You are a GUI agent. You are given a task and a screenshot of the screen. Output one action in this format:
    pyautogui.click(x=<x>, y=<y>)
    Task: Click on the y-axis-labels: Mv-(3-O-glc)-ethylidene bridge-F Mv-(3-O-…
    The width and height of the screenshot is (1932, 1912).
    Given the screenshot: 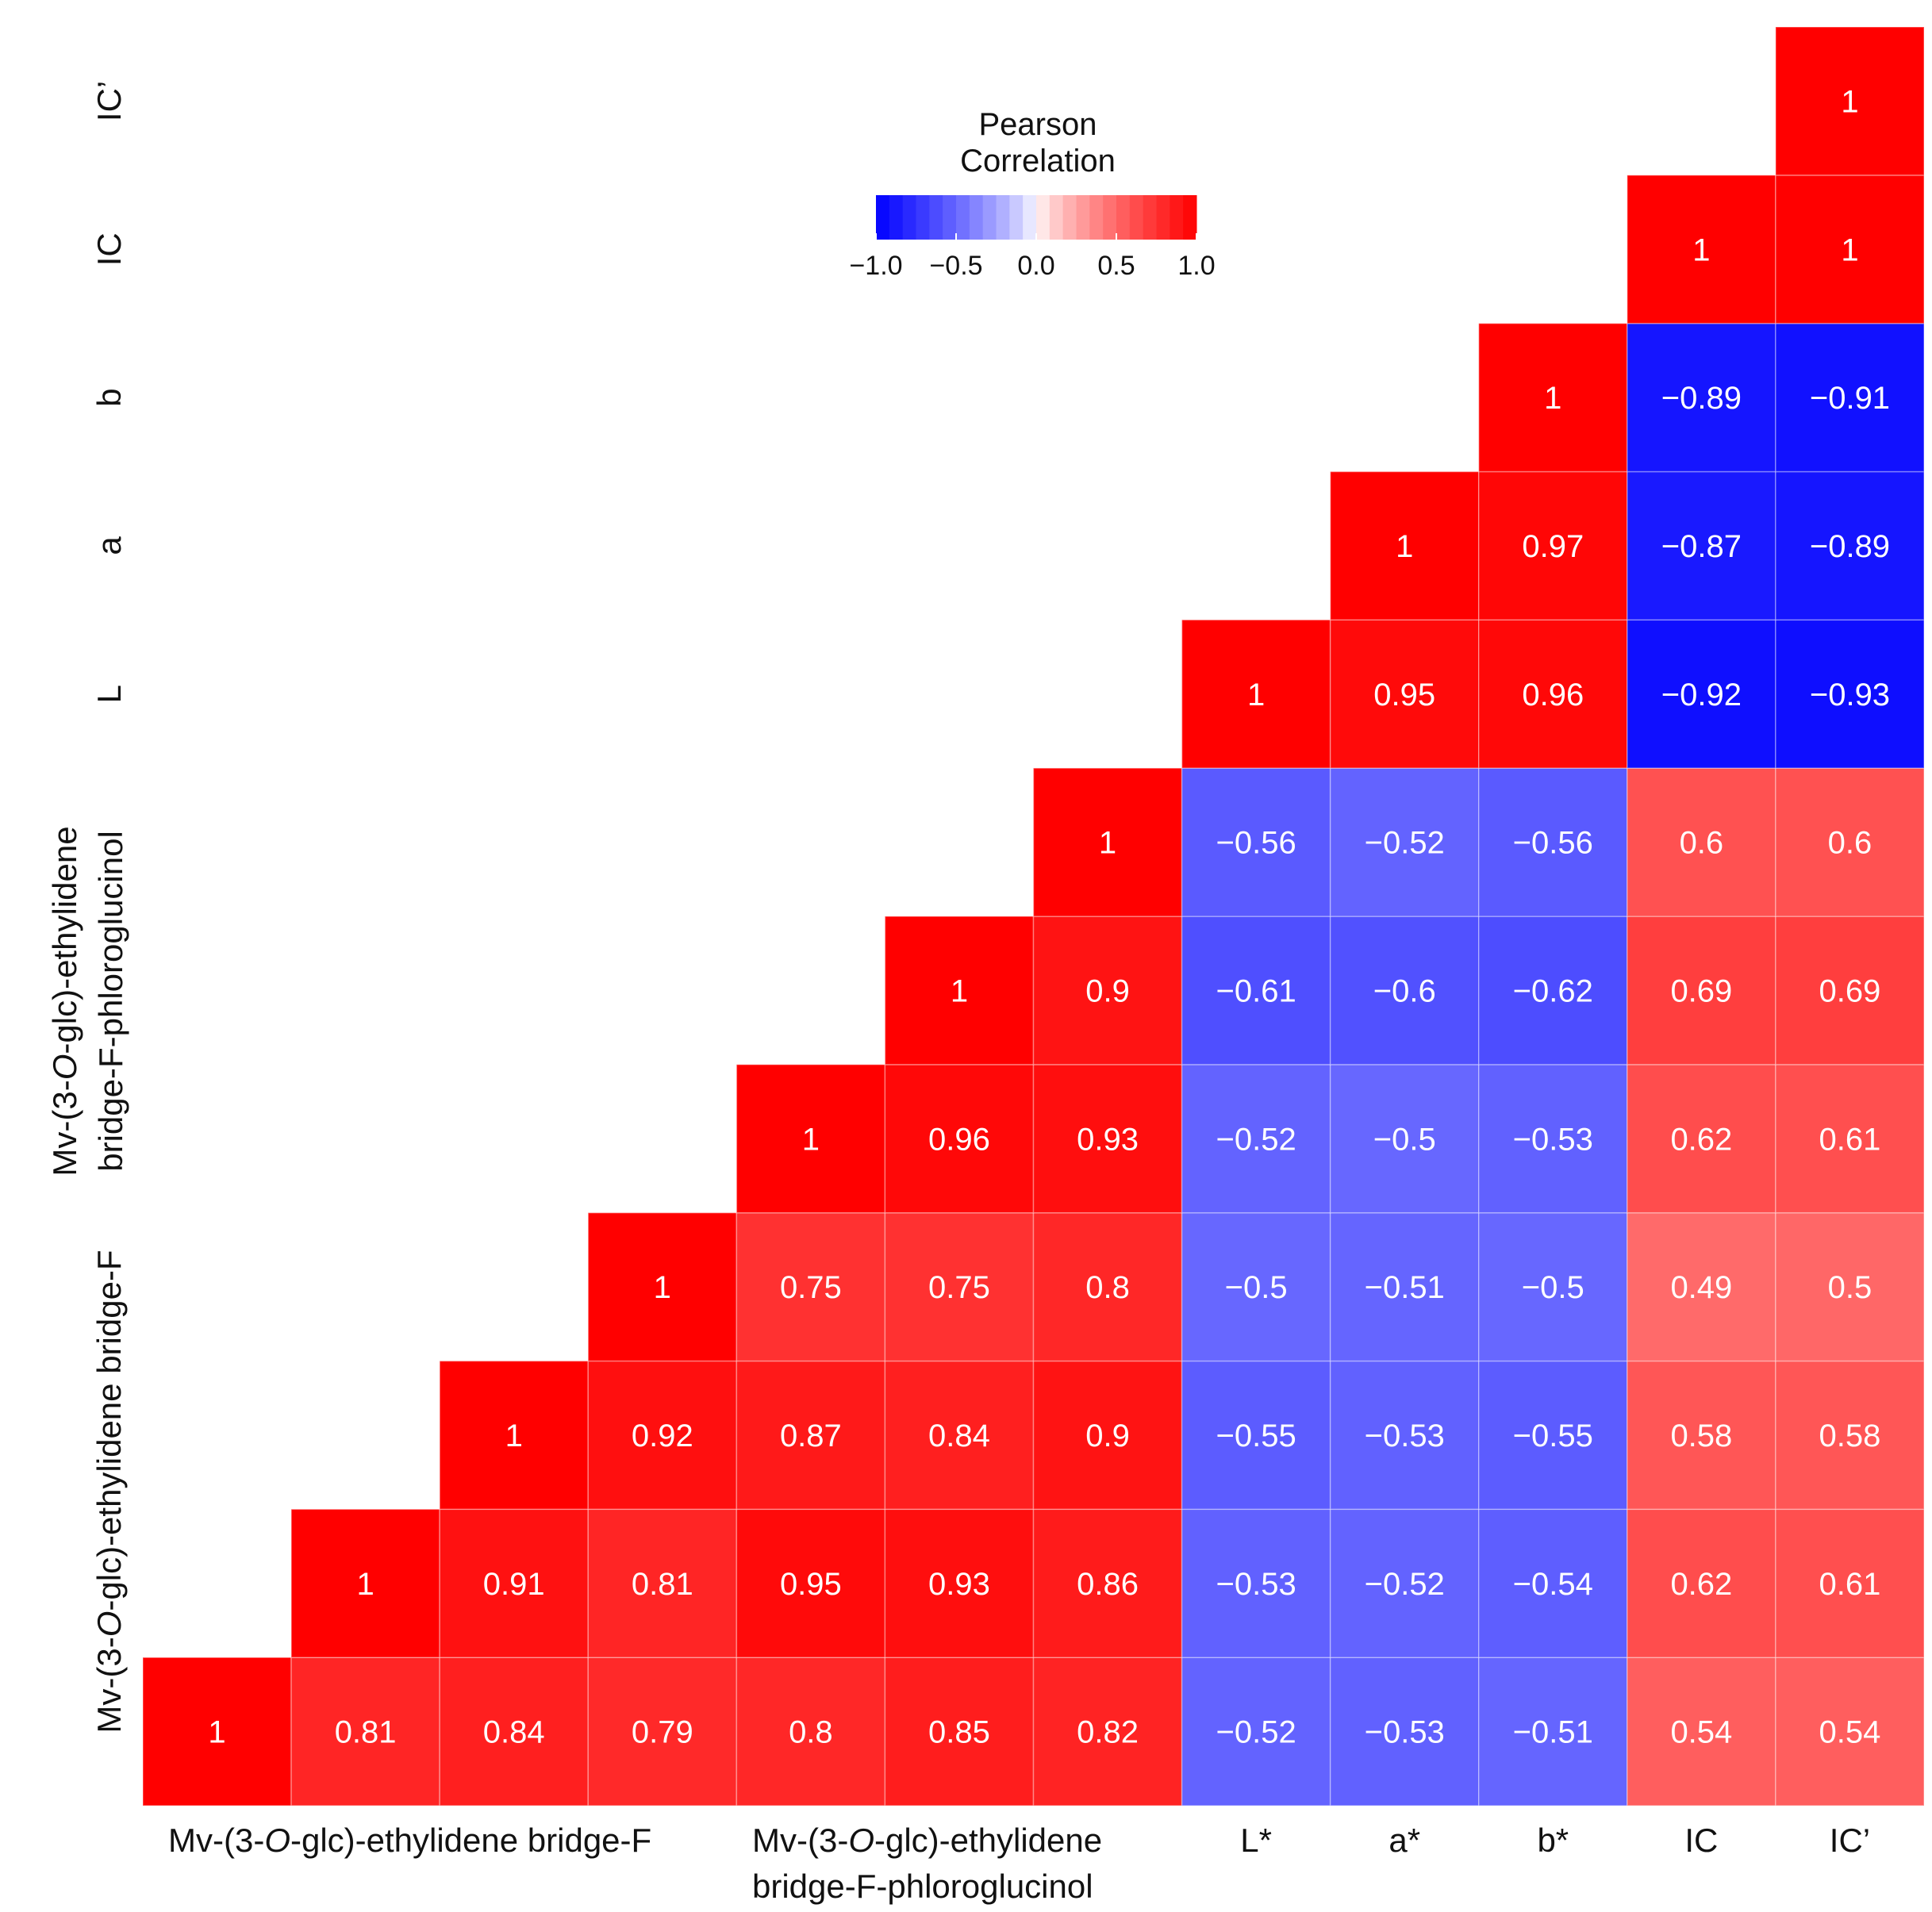 What is the action you would take?
    pyautogui.click(x=88, y=907)
    